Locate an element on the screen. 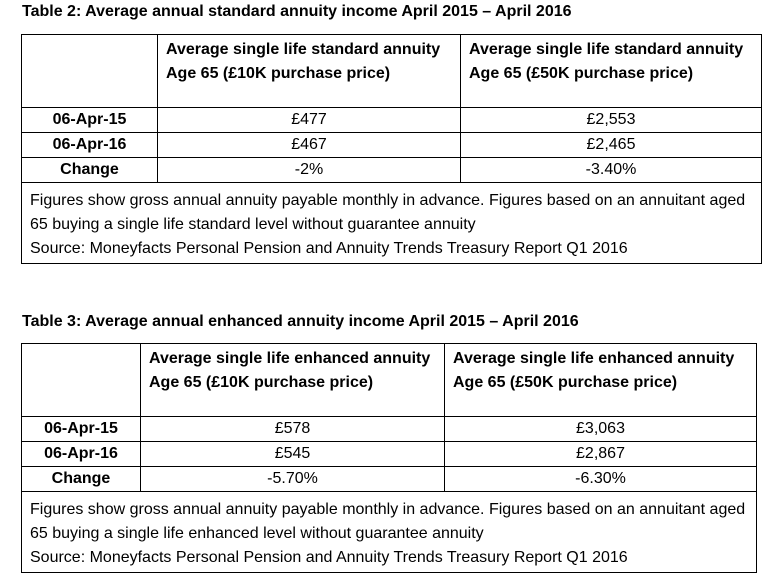 This screenshot has height=576, width=768. table-row: Change -5.70% -6.30% is located at coordinates (389, 479).